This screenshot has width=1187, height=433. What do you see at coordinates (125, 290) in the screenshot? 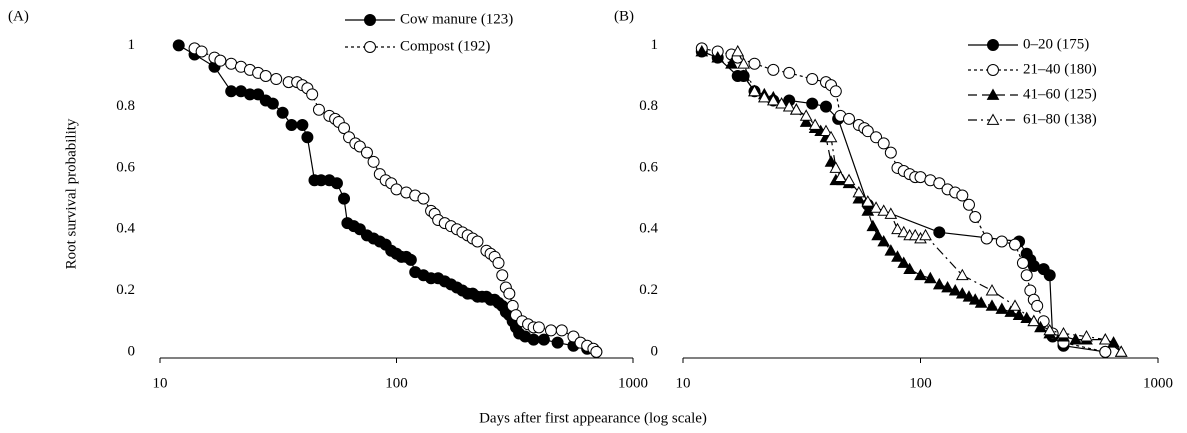
I see `y-tick-label: 0.2` at bounding box center [125, 290].